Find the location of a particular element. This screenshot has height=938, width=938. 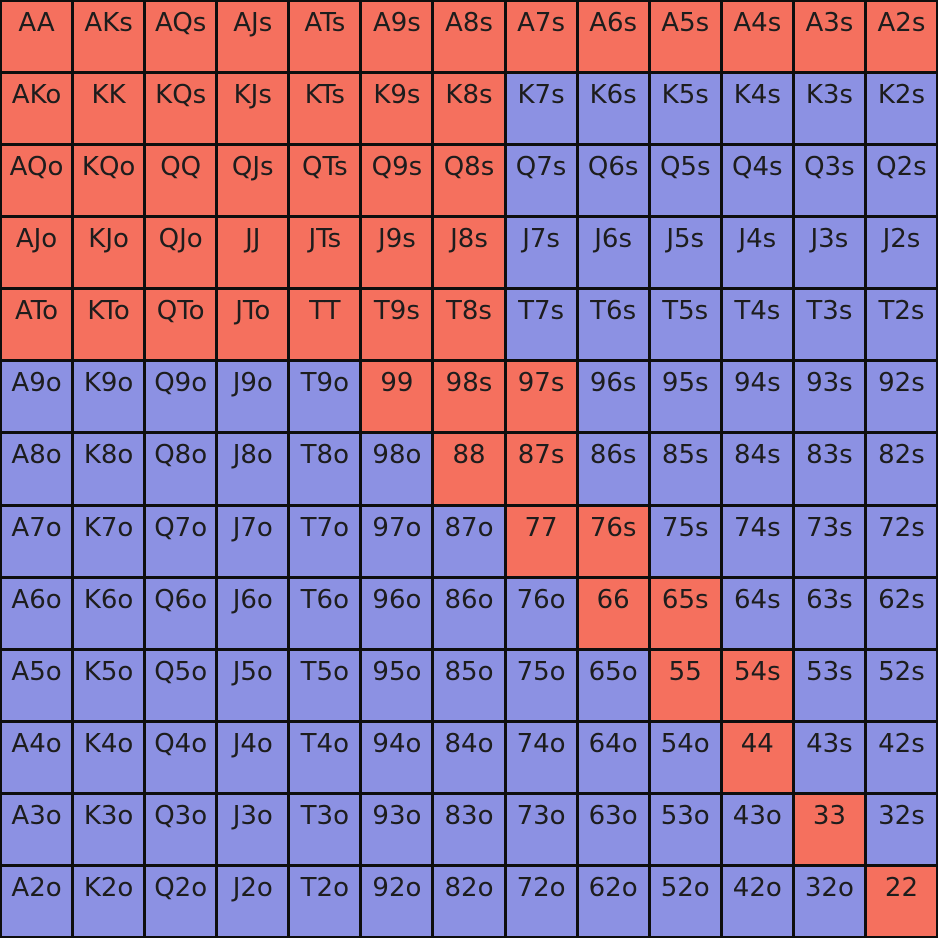

hand-cell-TT: TT is located at coordinates (325, 325).